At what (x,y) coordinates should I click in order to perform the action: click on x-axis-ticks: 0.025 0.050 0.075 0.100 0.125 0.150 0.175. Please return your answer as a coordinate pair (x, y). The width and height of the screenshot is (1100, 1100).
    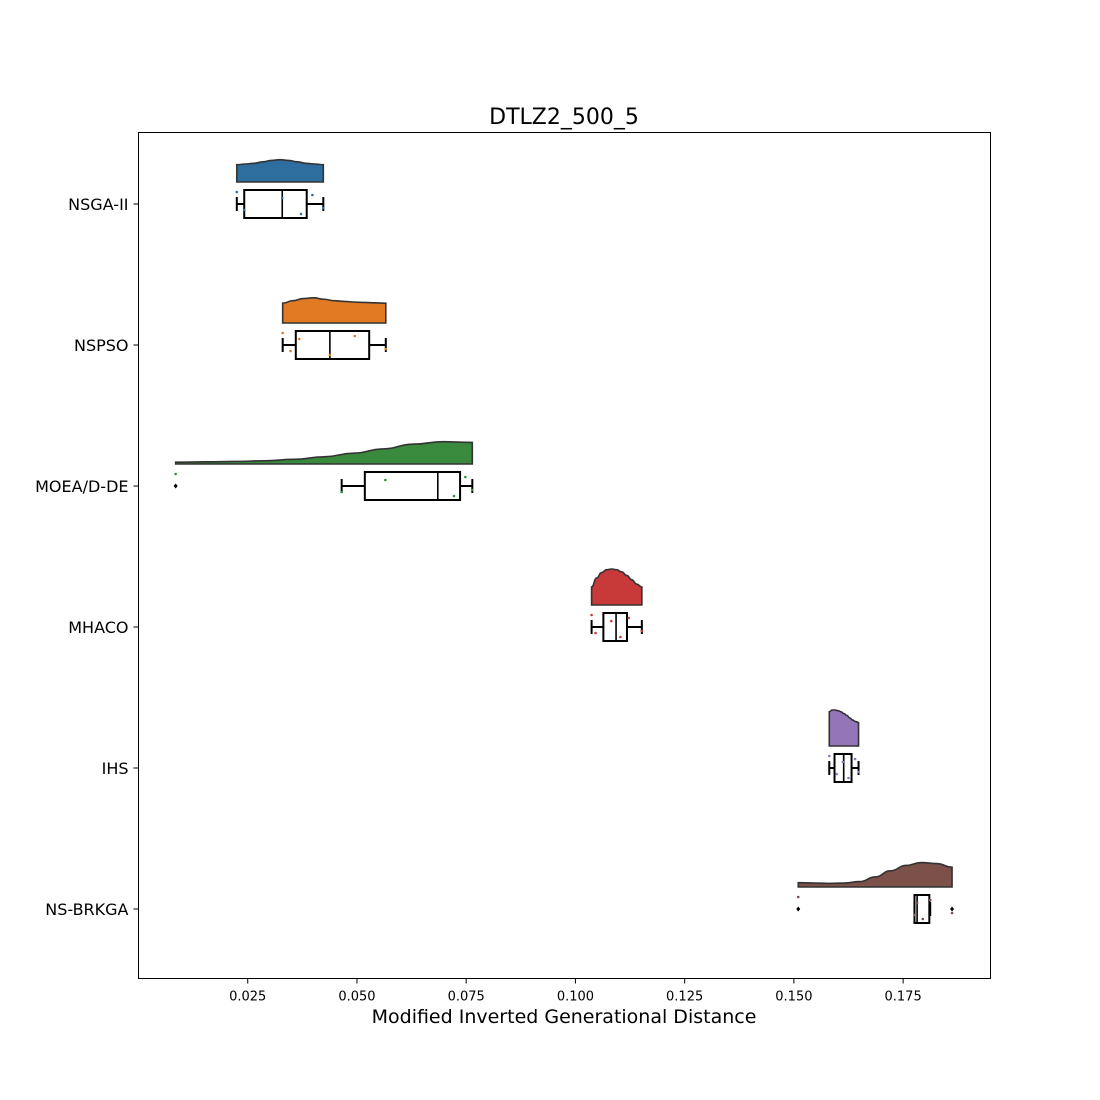
    Looking at the image, I should click on (575, 991).